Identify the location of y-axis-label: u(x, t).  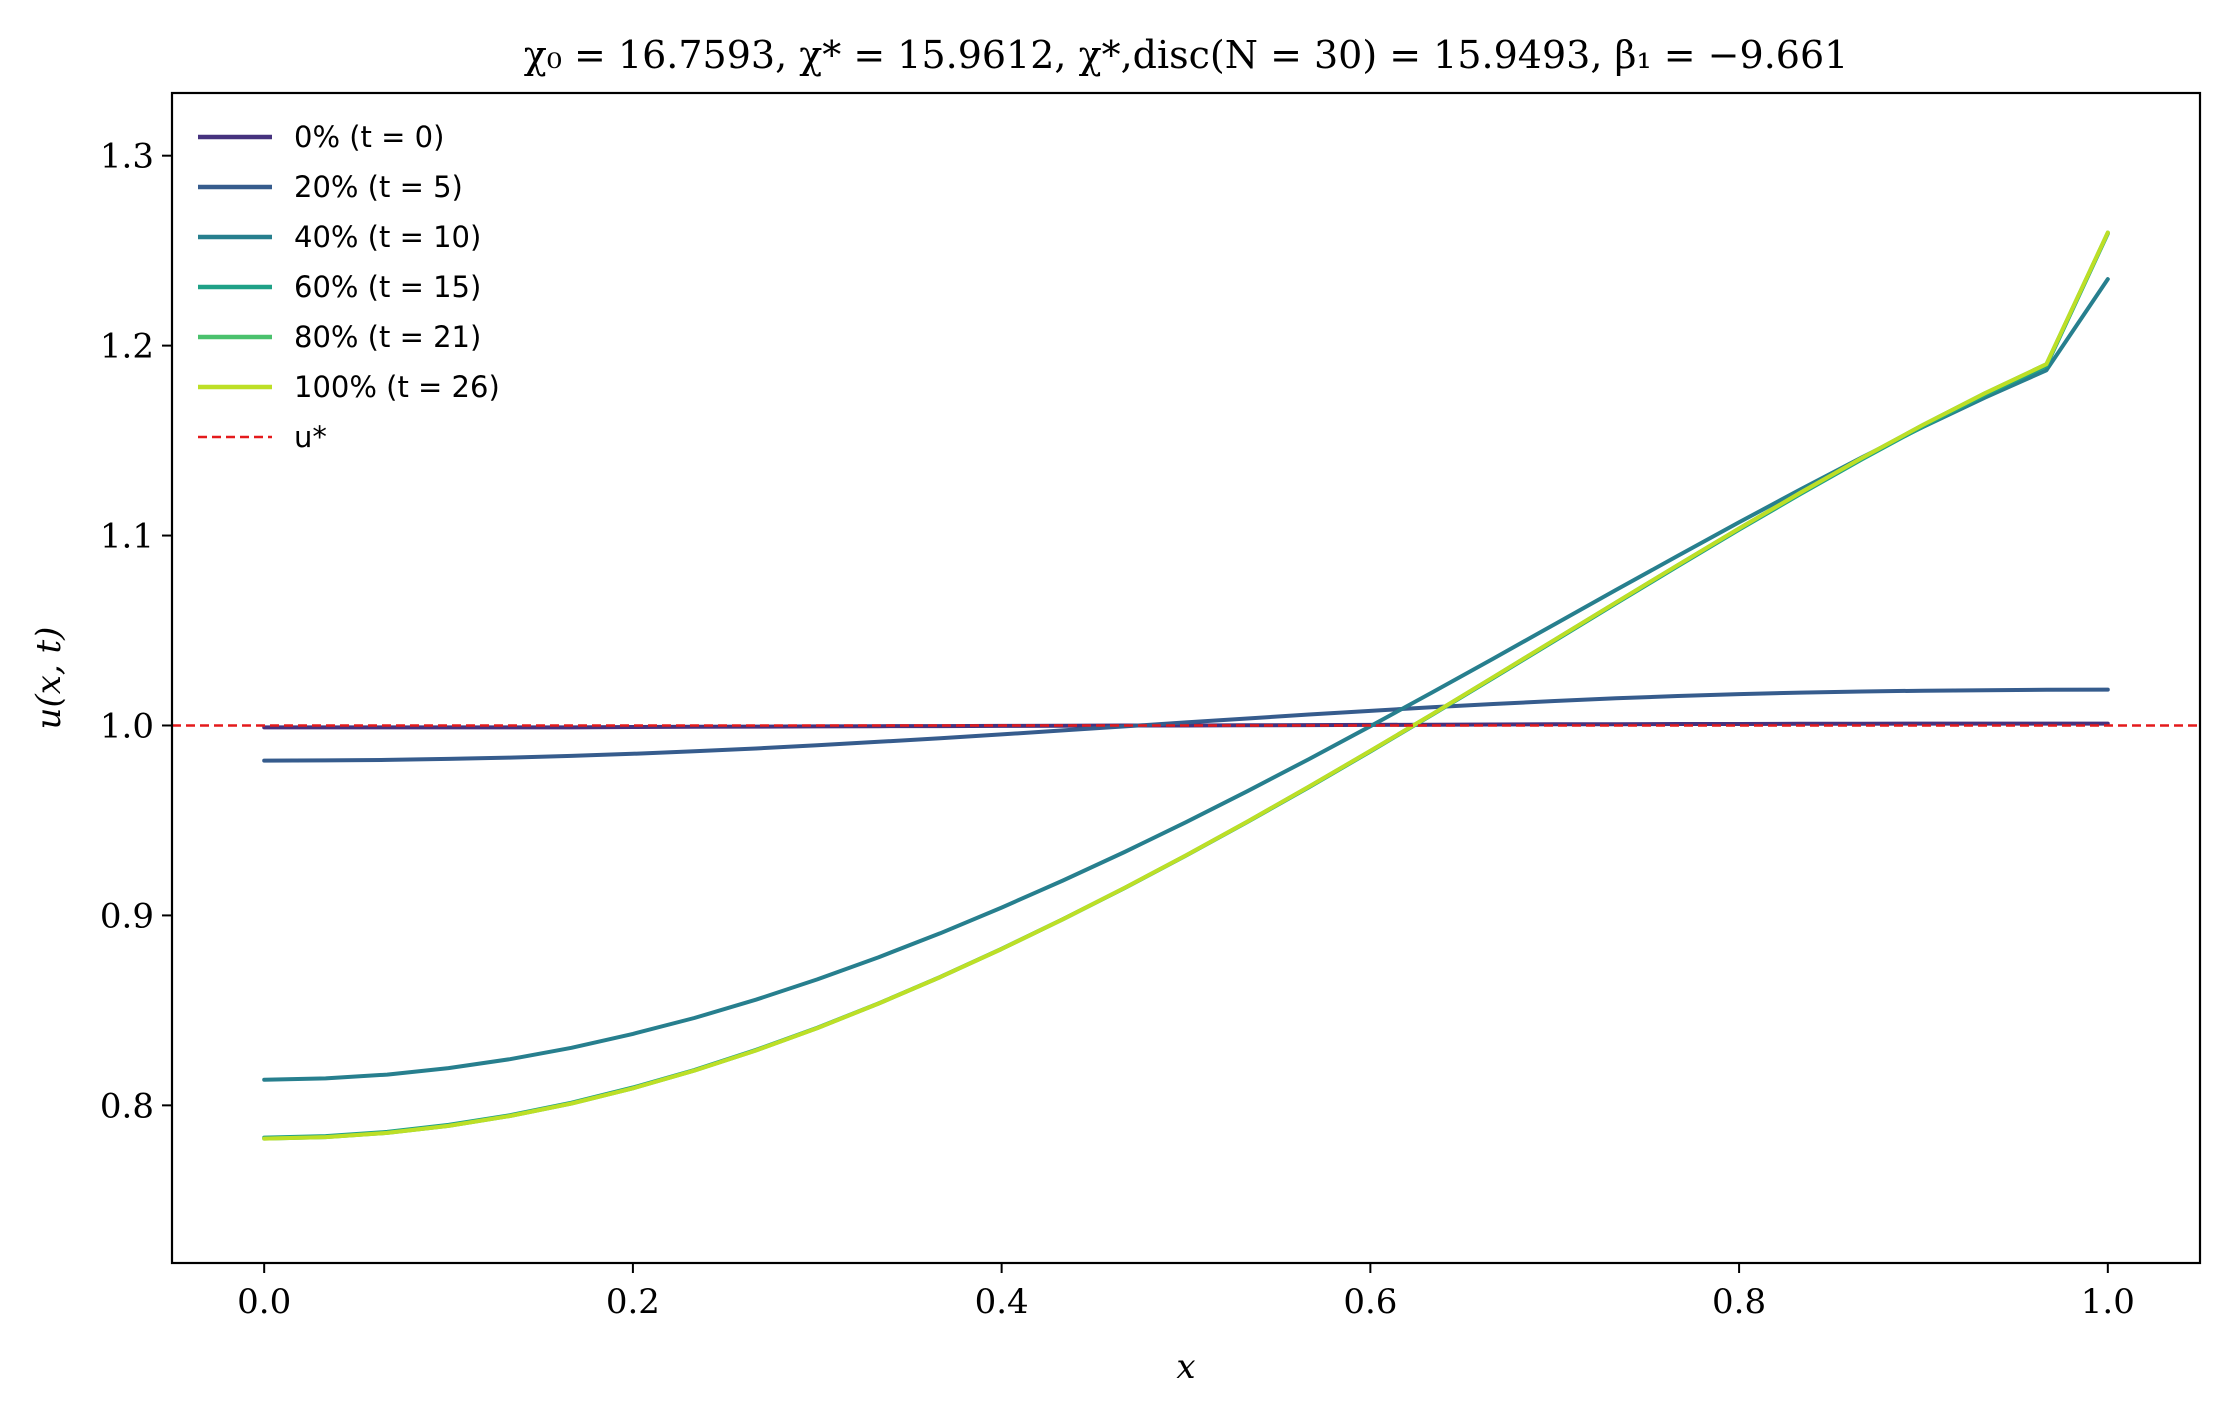
(49, 678).